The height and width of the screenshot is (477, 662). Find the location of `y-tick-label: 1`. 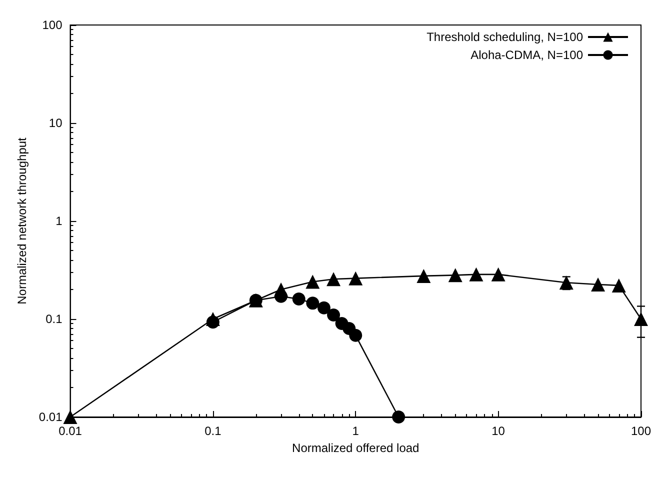

y-tick-label: 1 is located at coordinates (59, 221).